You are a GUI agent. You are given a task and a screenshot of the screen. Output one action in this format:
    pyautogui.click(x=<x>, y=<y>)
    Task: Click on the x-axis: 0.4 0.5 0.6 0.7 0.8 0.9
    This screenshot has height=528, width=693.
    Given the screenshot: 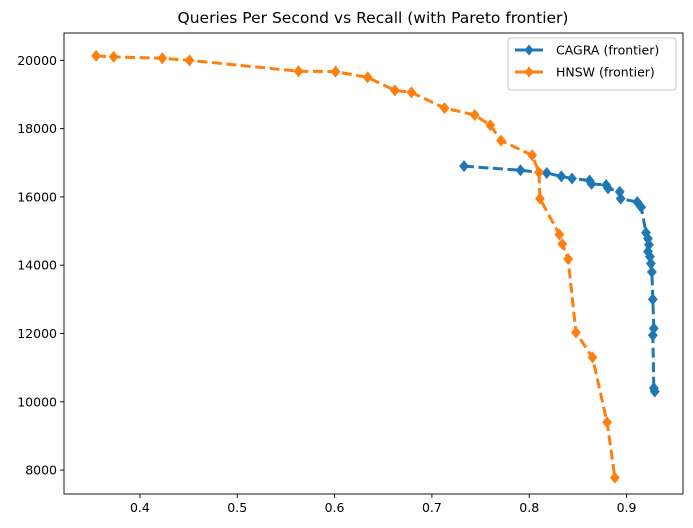 What is the action you would take?
    pyautogui.click(x=383, y=504)
    